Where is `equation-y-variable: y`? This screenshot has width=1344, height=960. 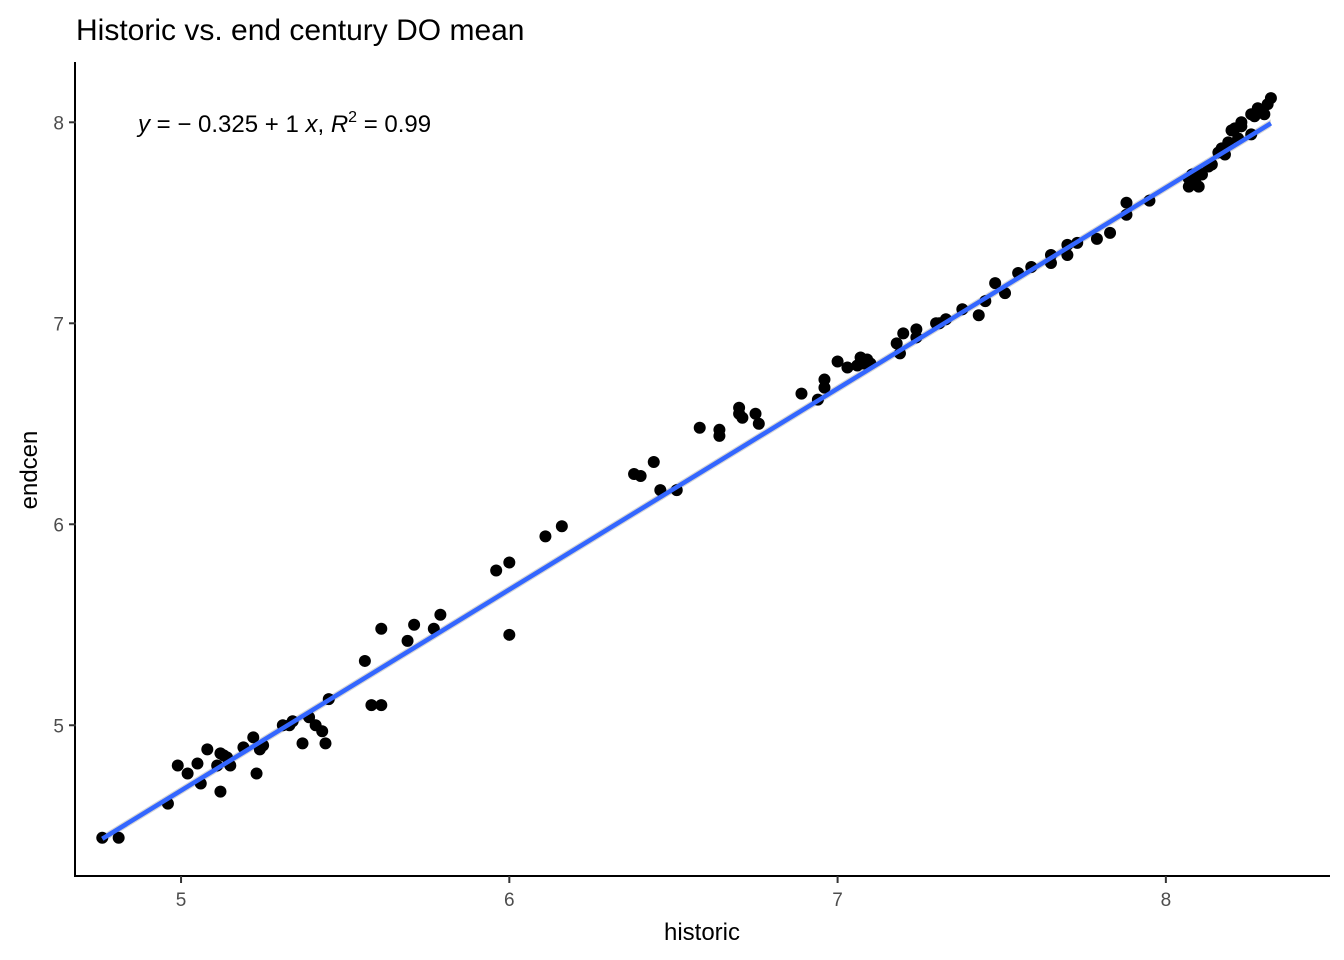
equation-y-variable: y is located at coordinates (144, 124).